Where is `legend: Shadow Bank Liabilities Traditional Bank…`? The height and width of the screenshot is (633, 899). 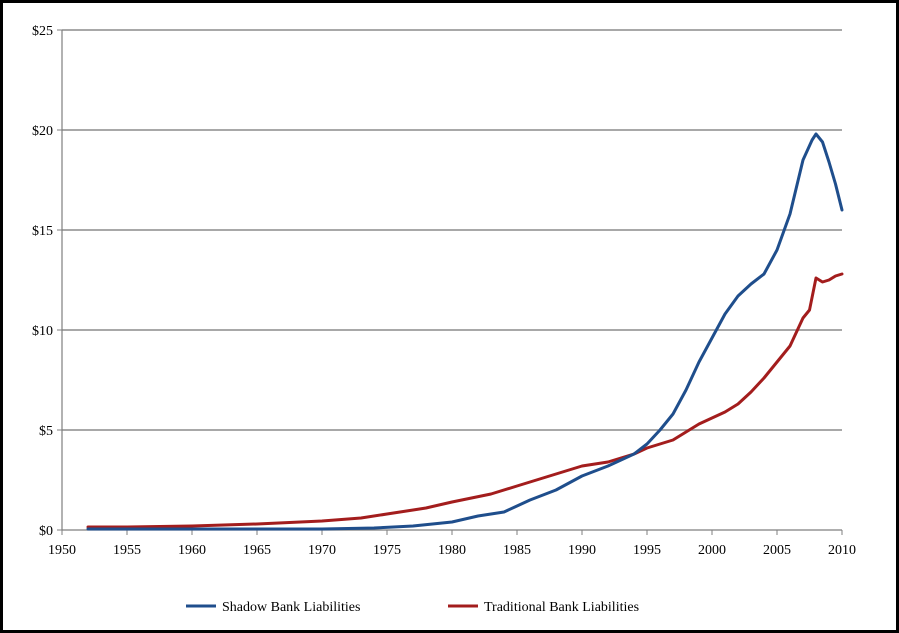
legend: Shadow Bank Liabilities Traditional Bank… is located at coordinates (412, 607).